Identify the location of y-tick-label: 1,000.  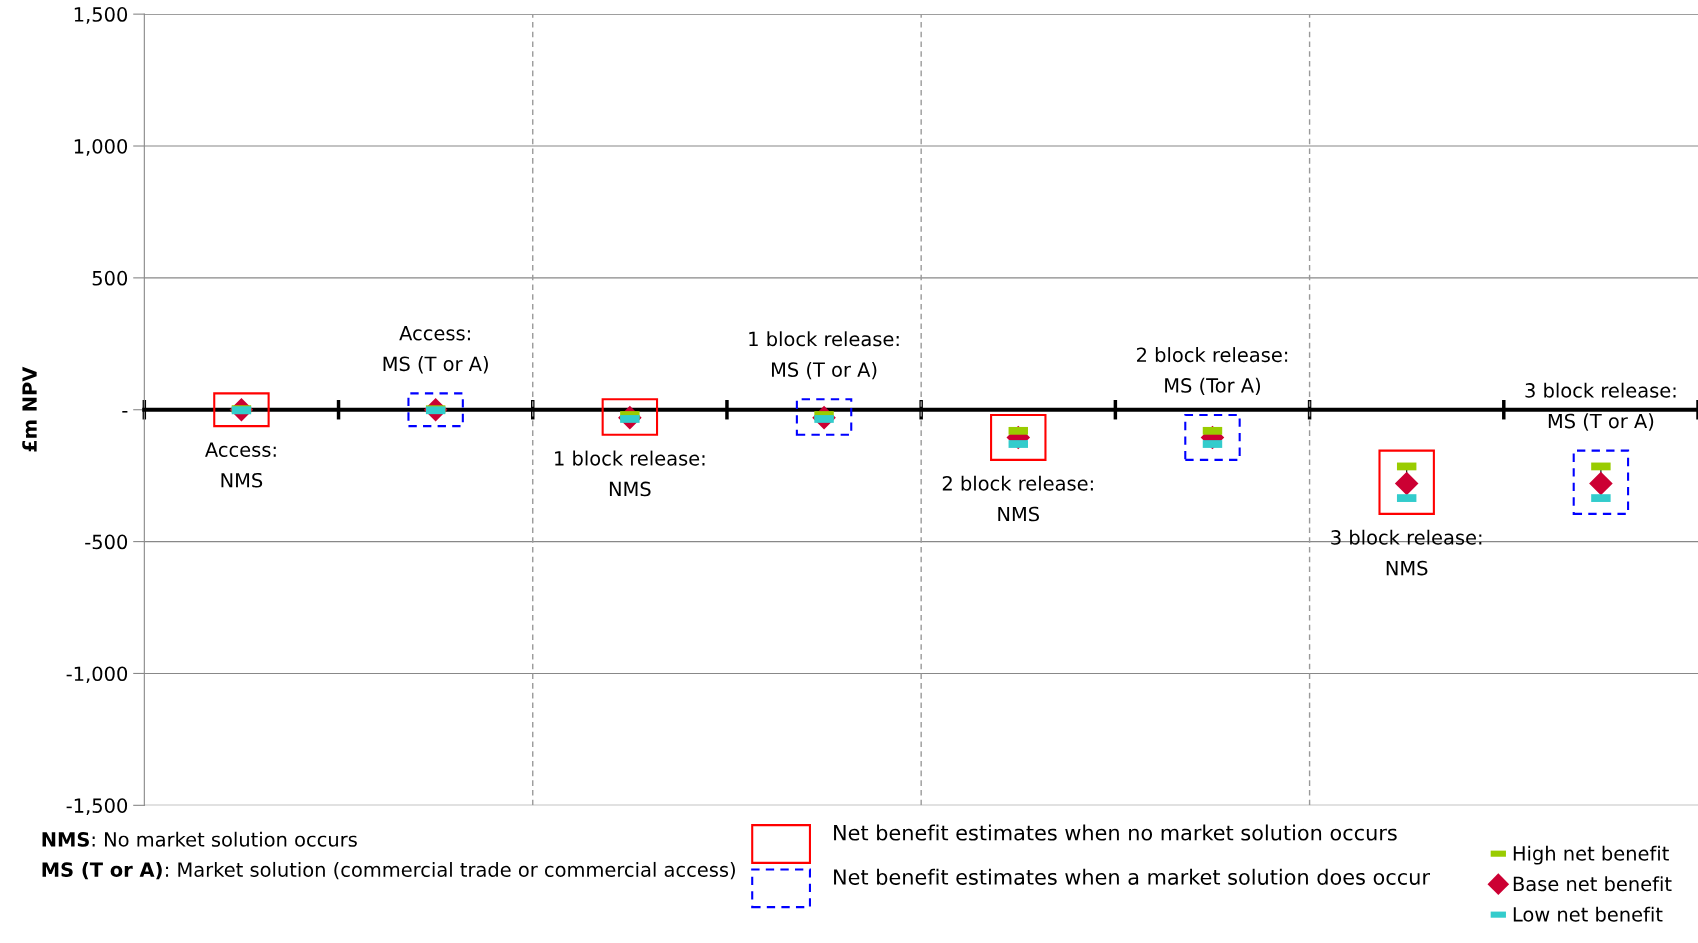
(101, 147).